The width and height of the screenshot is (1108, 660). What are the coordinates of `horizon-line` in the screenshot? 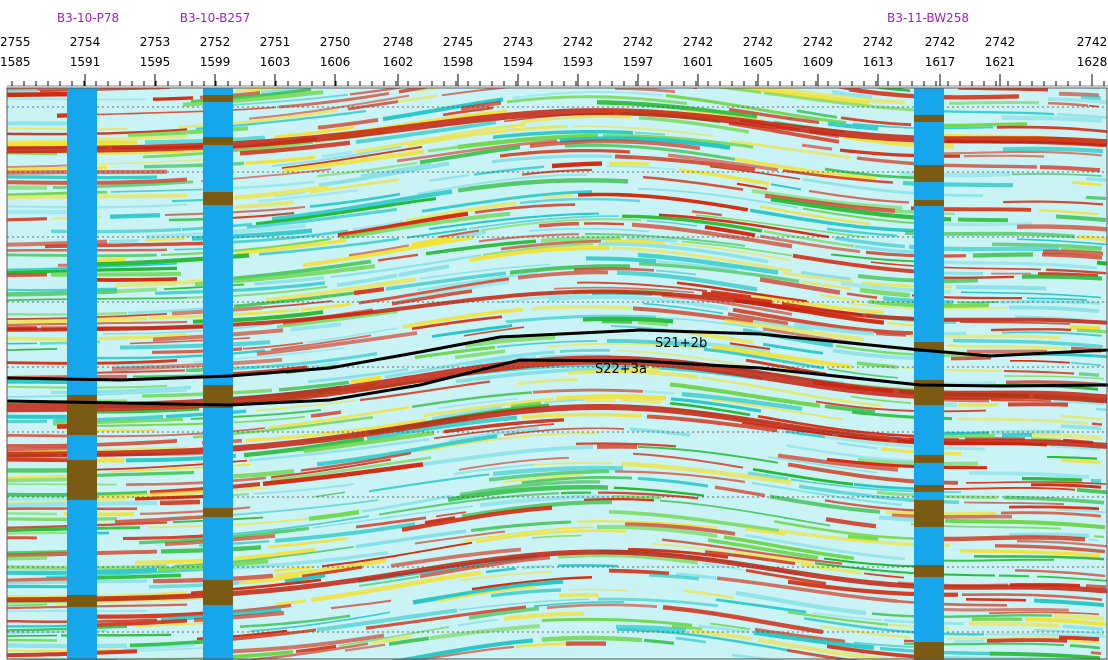 It's located at (557, 382).